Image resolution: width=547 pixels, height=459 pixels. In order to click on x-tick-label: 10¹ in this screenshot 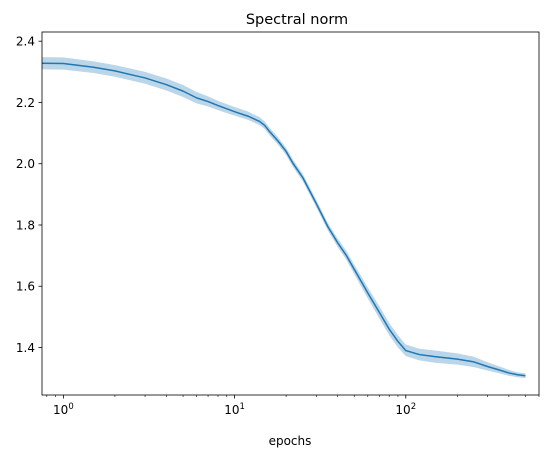, I will do `click(234, 409)`.